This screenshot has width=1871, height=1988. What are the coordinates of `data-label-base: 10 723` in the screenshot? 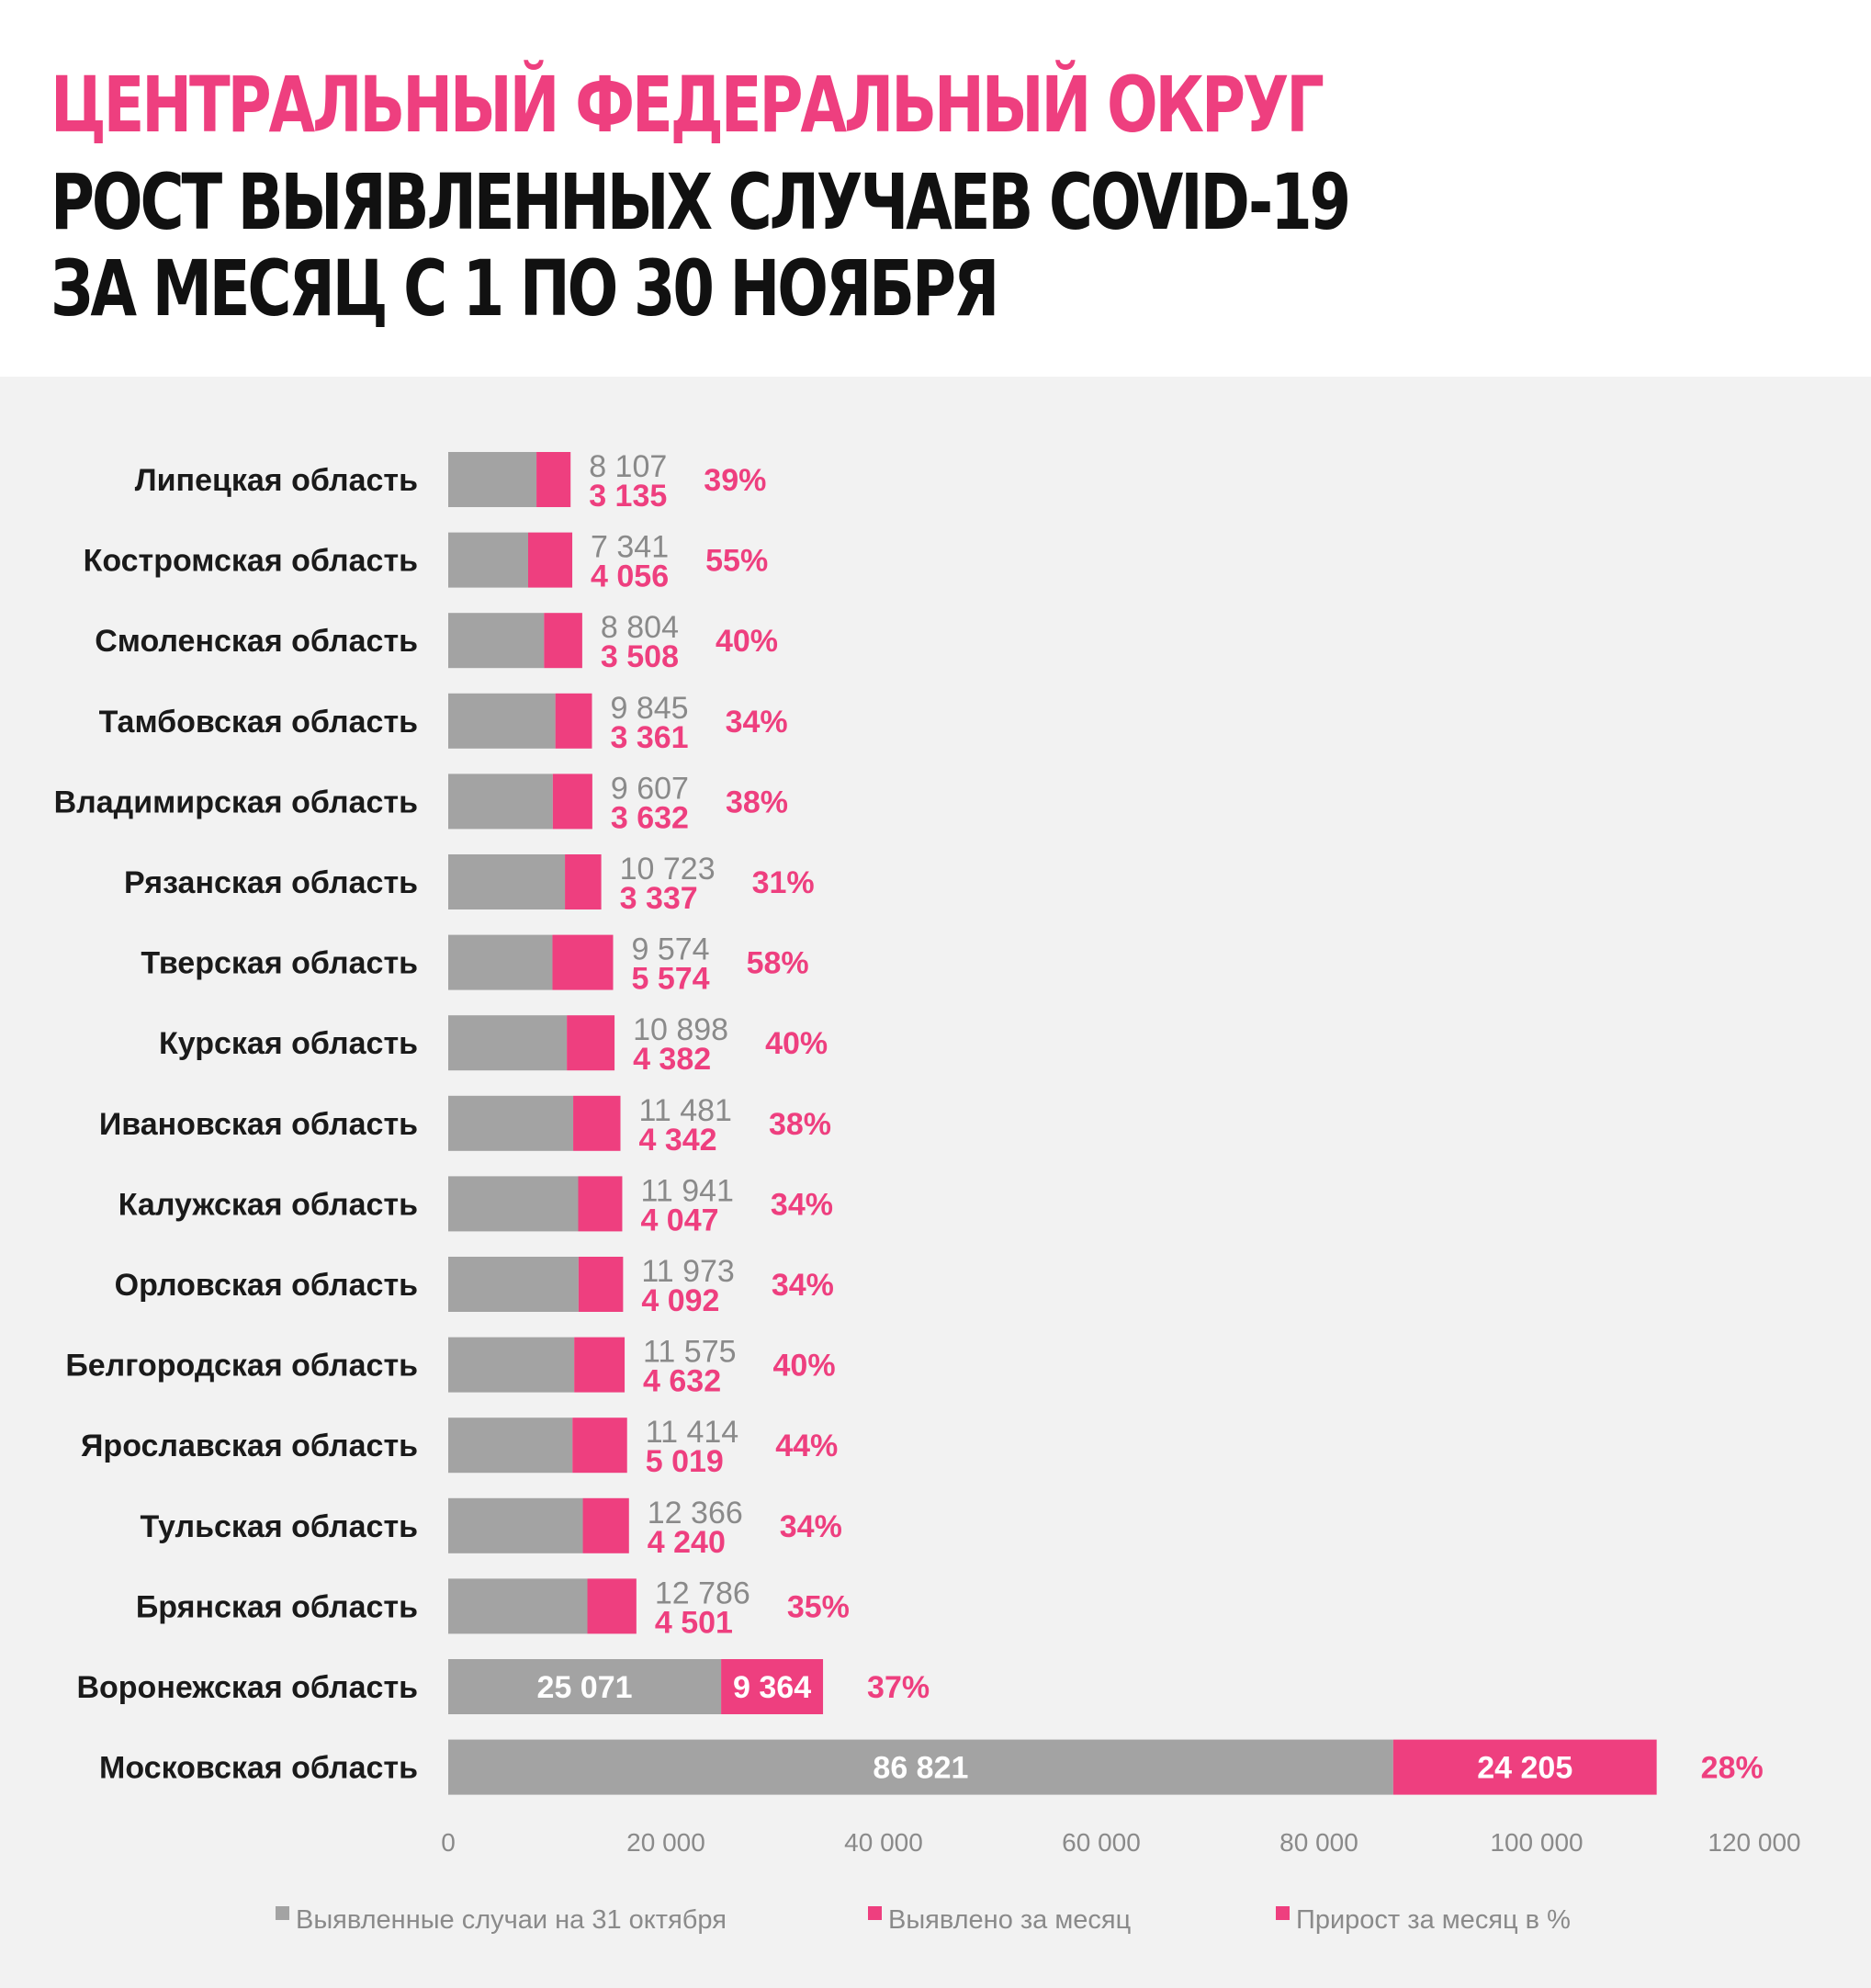 It's located at (668, 869).